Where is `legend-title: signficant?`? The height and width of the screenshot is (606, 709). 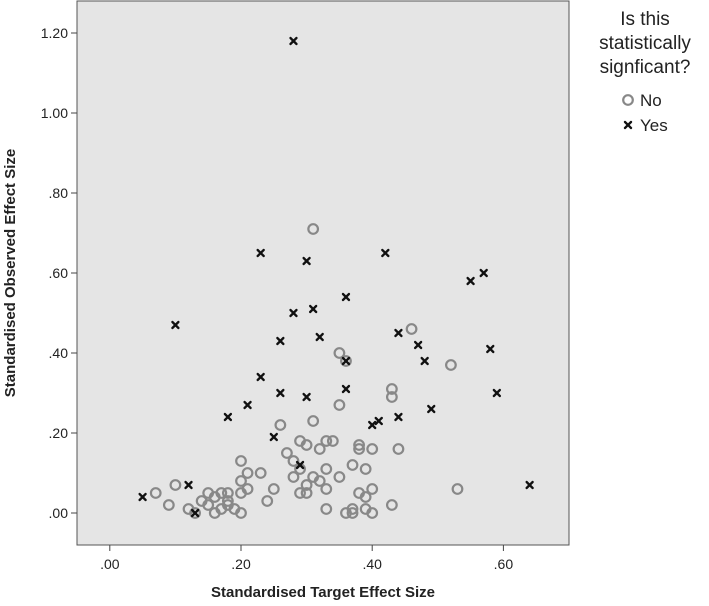
legend-title: signficant? is located at coordinates (645, 67).